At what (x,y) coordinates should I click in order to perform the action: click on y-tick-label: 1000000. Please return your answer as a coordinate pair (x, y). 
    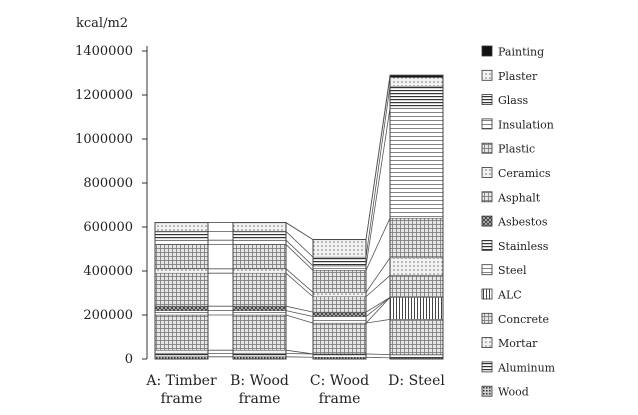
    Looking at the image, I should click on (104, 139).